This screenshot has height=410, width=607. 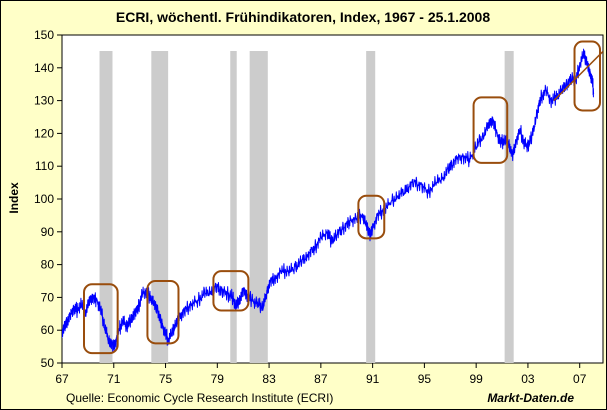 I want to click on y-tick-label-130: 130, so click(x=44, y=101).